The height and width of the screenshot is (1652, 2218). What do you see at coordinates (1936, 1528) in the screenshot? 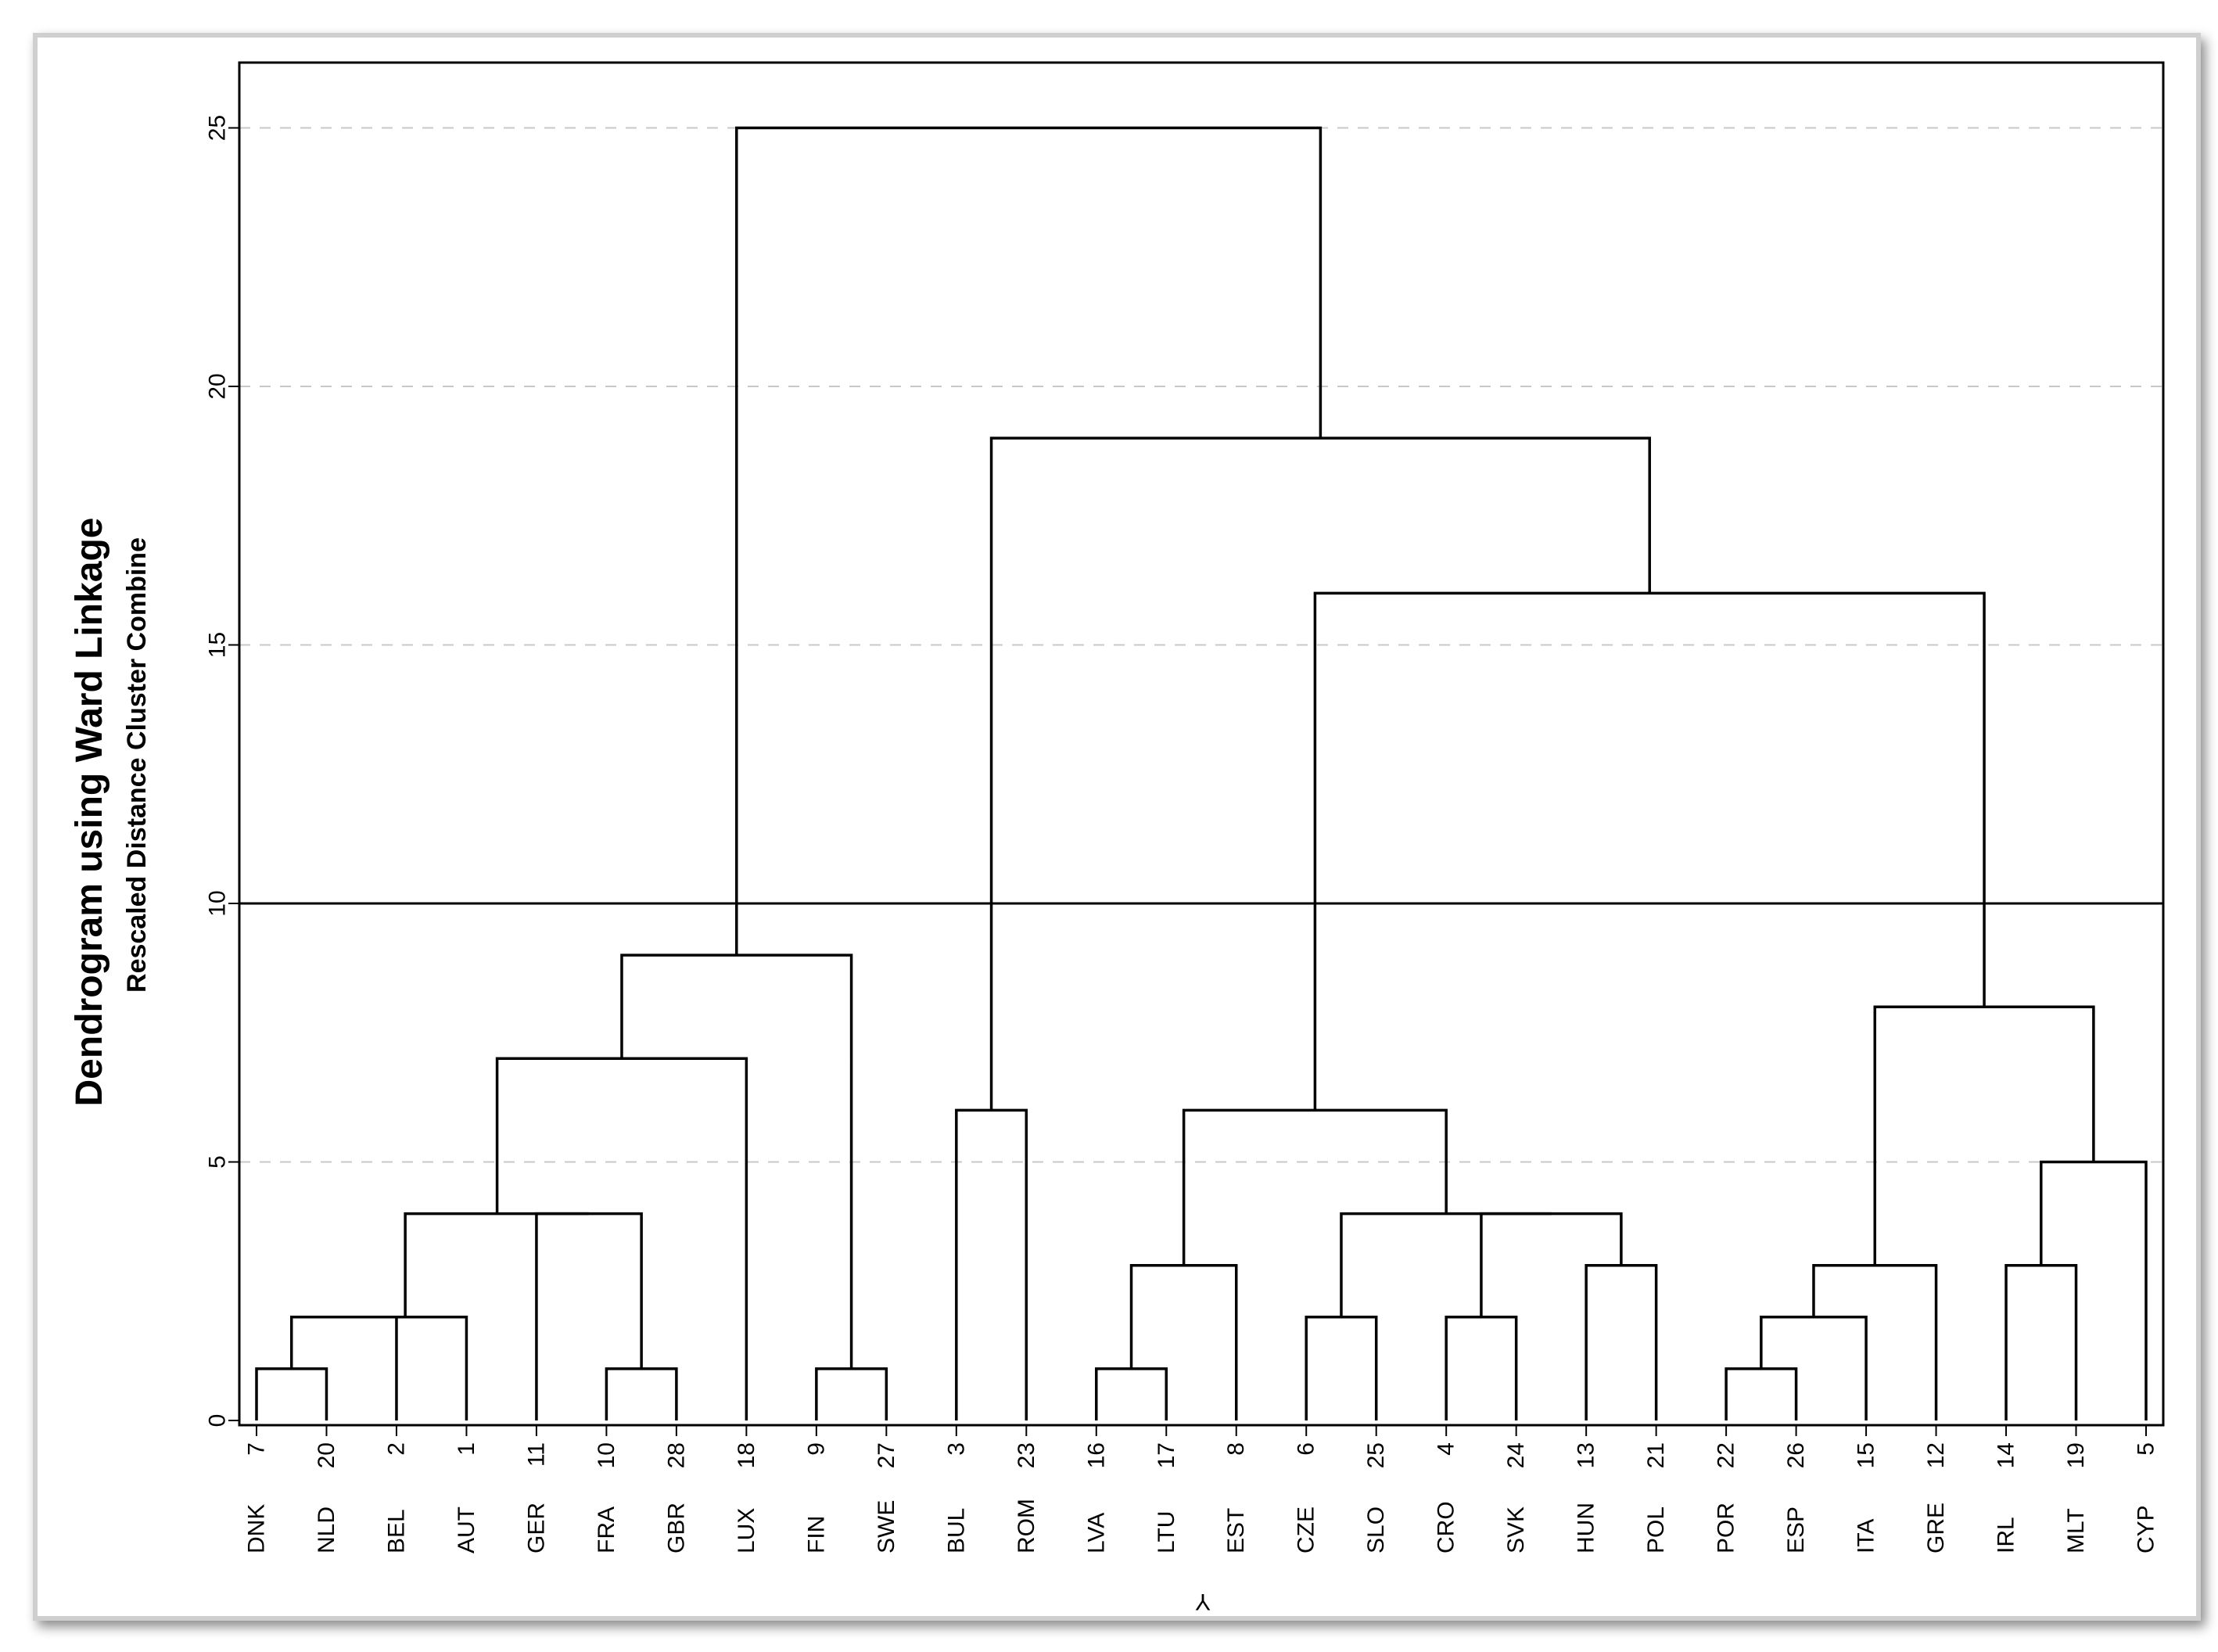
I see `leaf-country-label: GRE` at bounding box center [1936, 1528].